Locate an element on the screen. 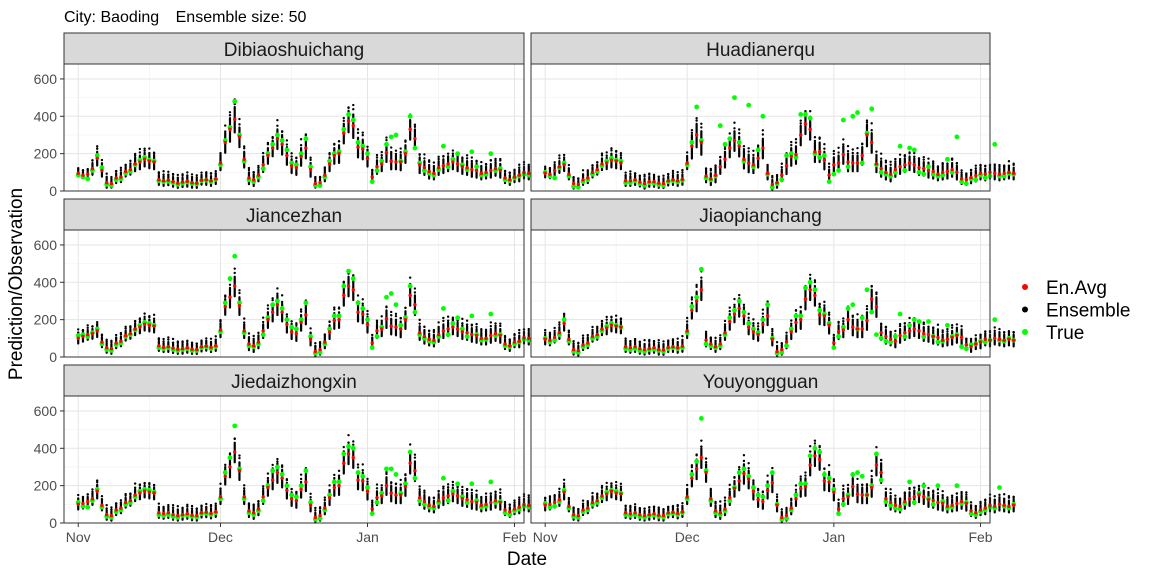 The width and height of the screenshot is (1152, 576). facet-title: Youyongguan is located at coordinates (761, 382).